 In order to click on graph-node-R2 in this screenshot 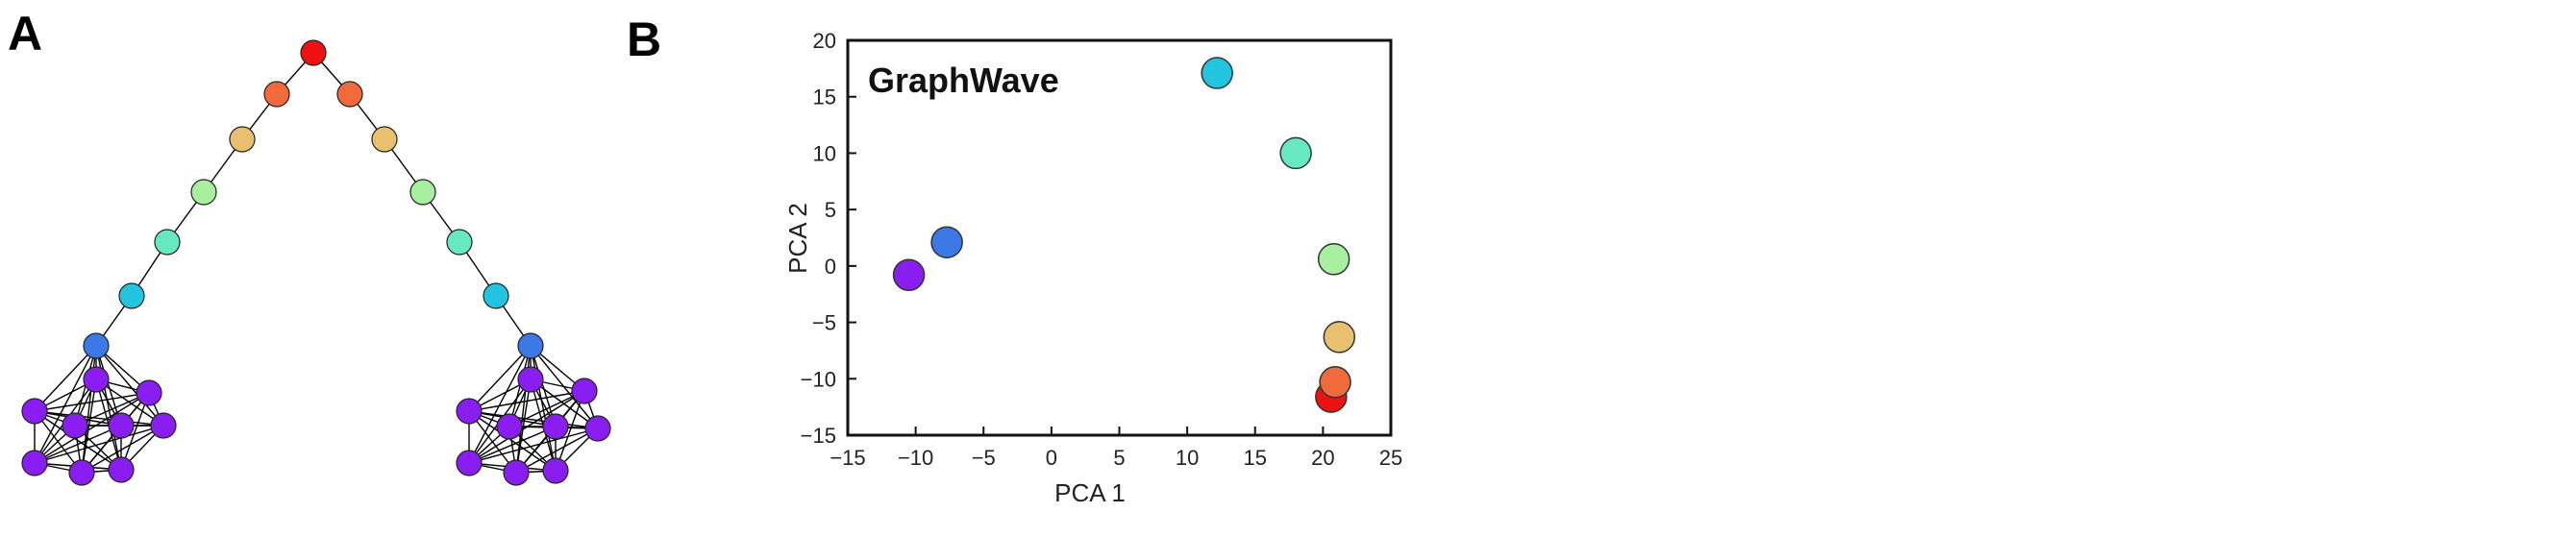, I will do `click(385, 139)`.